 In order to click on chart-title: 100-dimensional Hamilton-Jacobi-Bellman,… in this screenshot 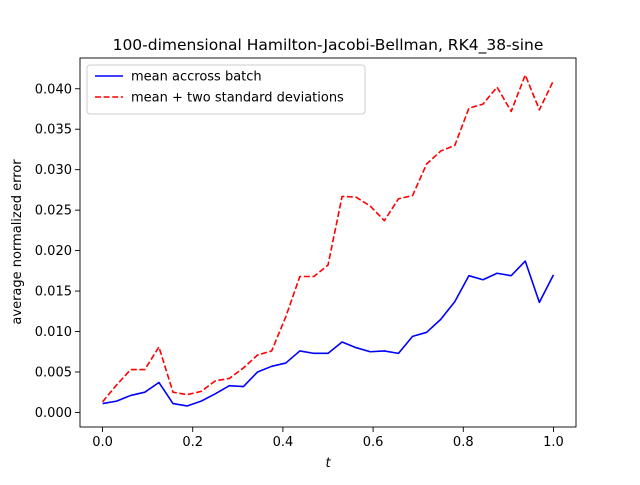, I will do `click(328, 45)`.